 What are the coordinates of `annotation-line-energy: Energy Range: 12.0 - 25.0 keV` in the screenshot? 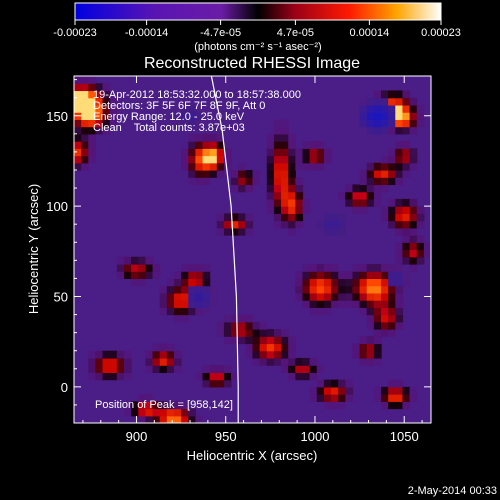 It's located at (169, 117).